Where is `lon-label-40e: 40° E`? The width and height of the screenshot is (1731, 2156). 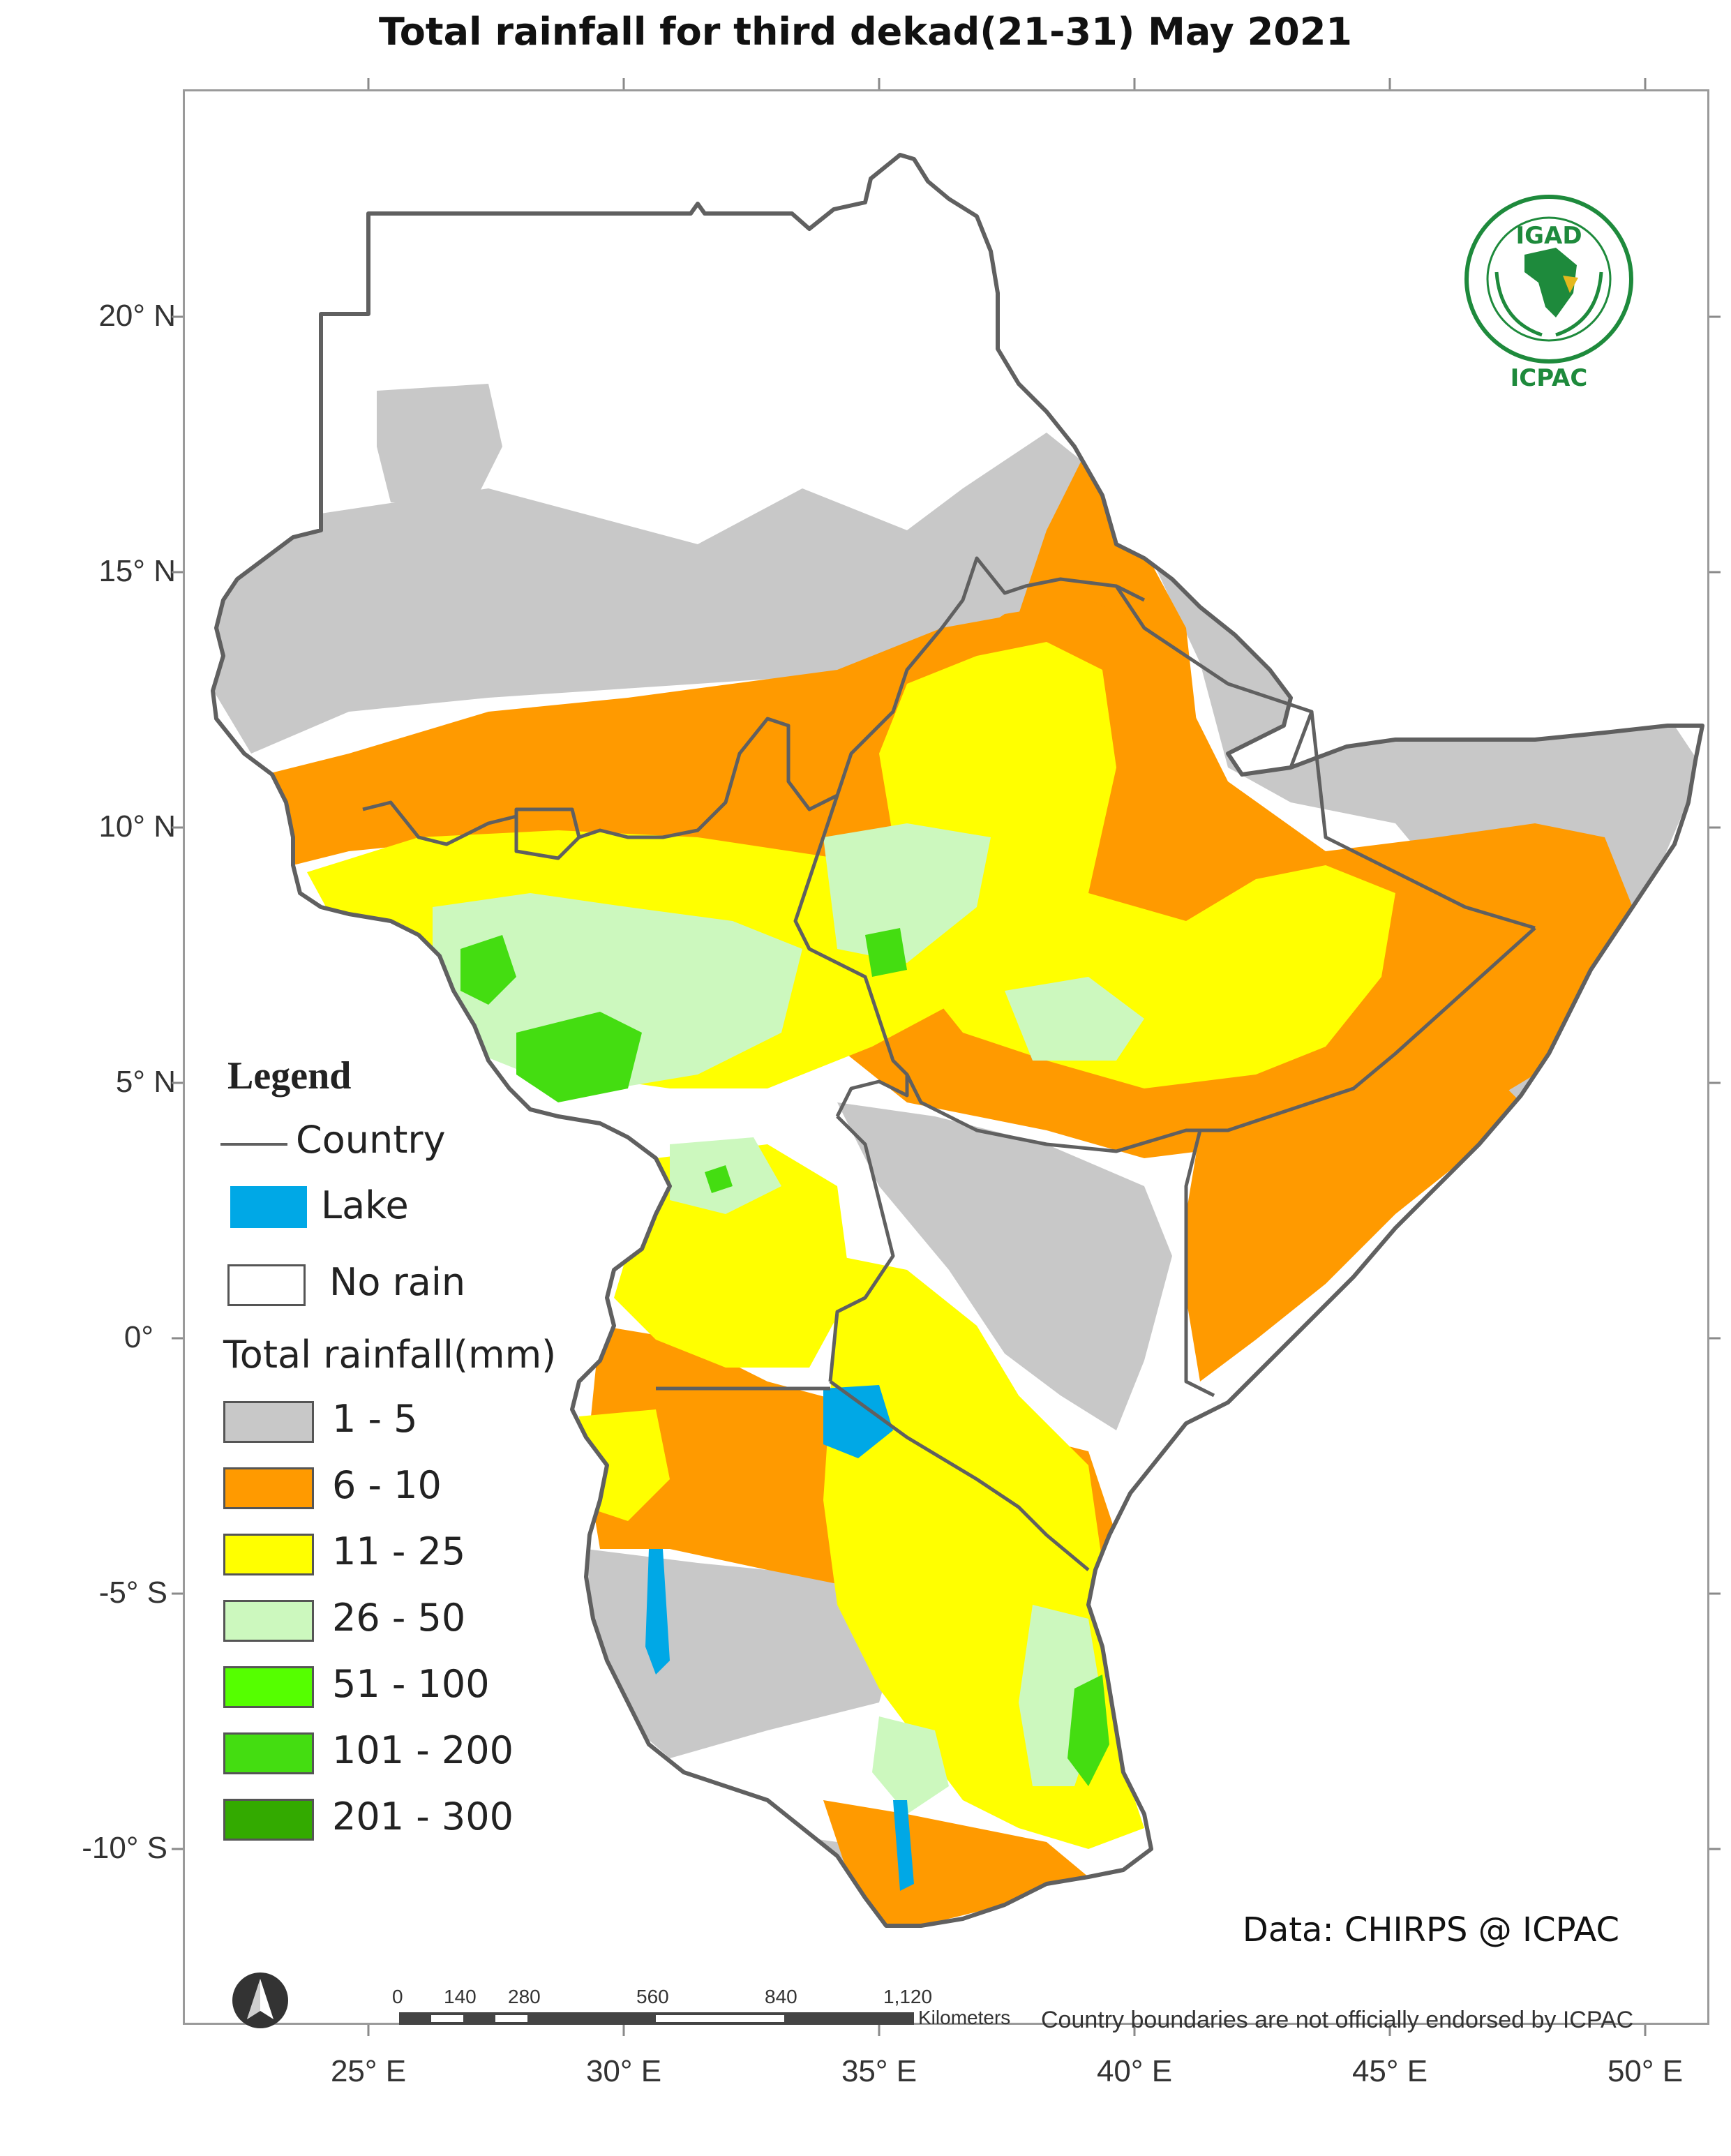 lon-label-40e: 40° E is located at coordinates (1134, 2071).